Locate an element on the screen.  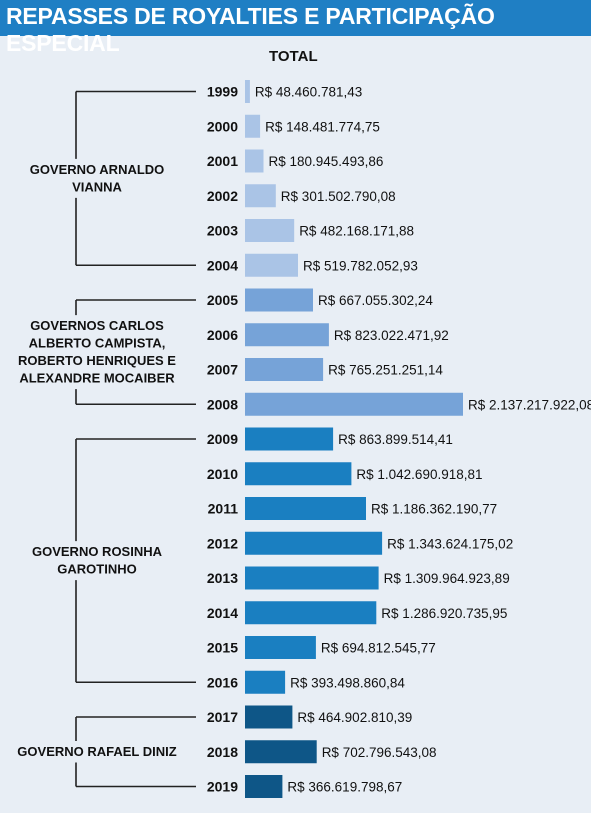
year-label: 2005 is located at coordinates (222, 300).